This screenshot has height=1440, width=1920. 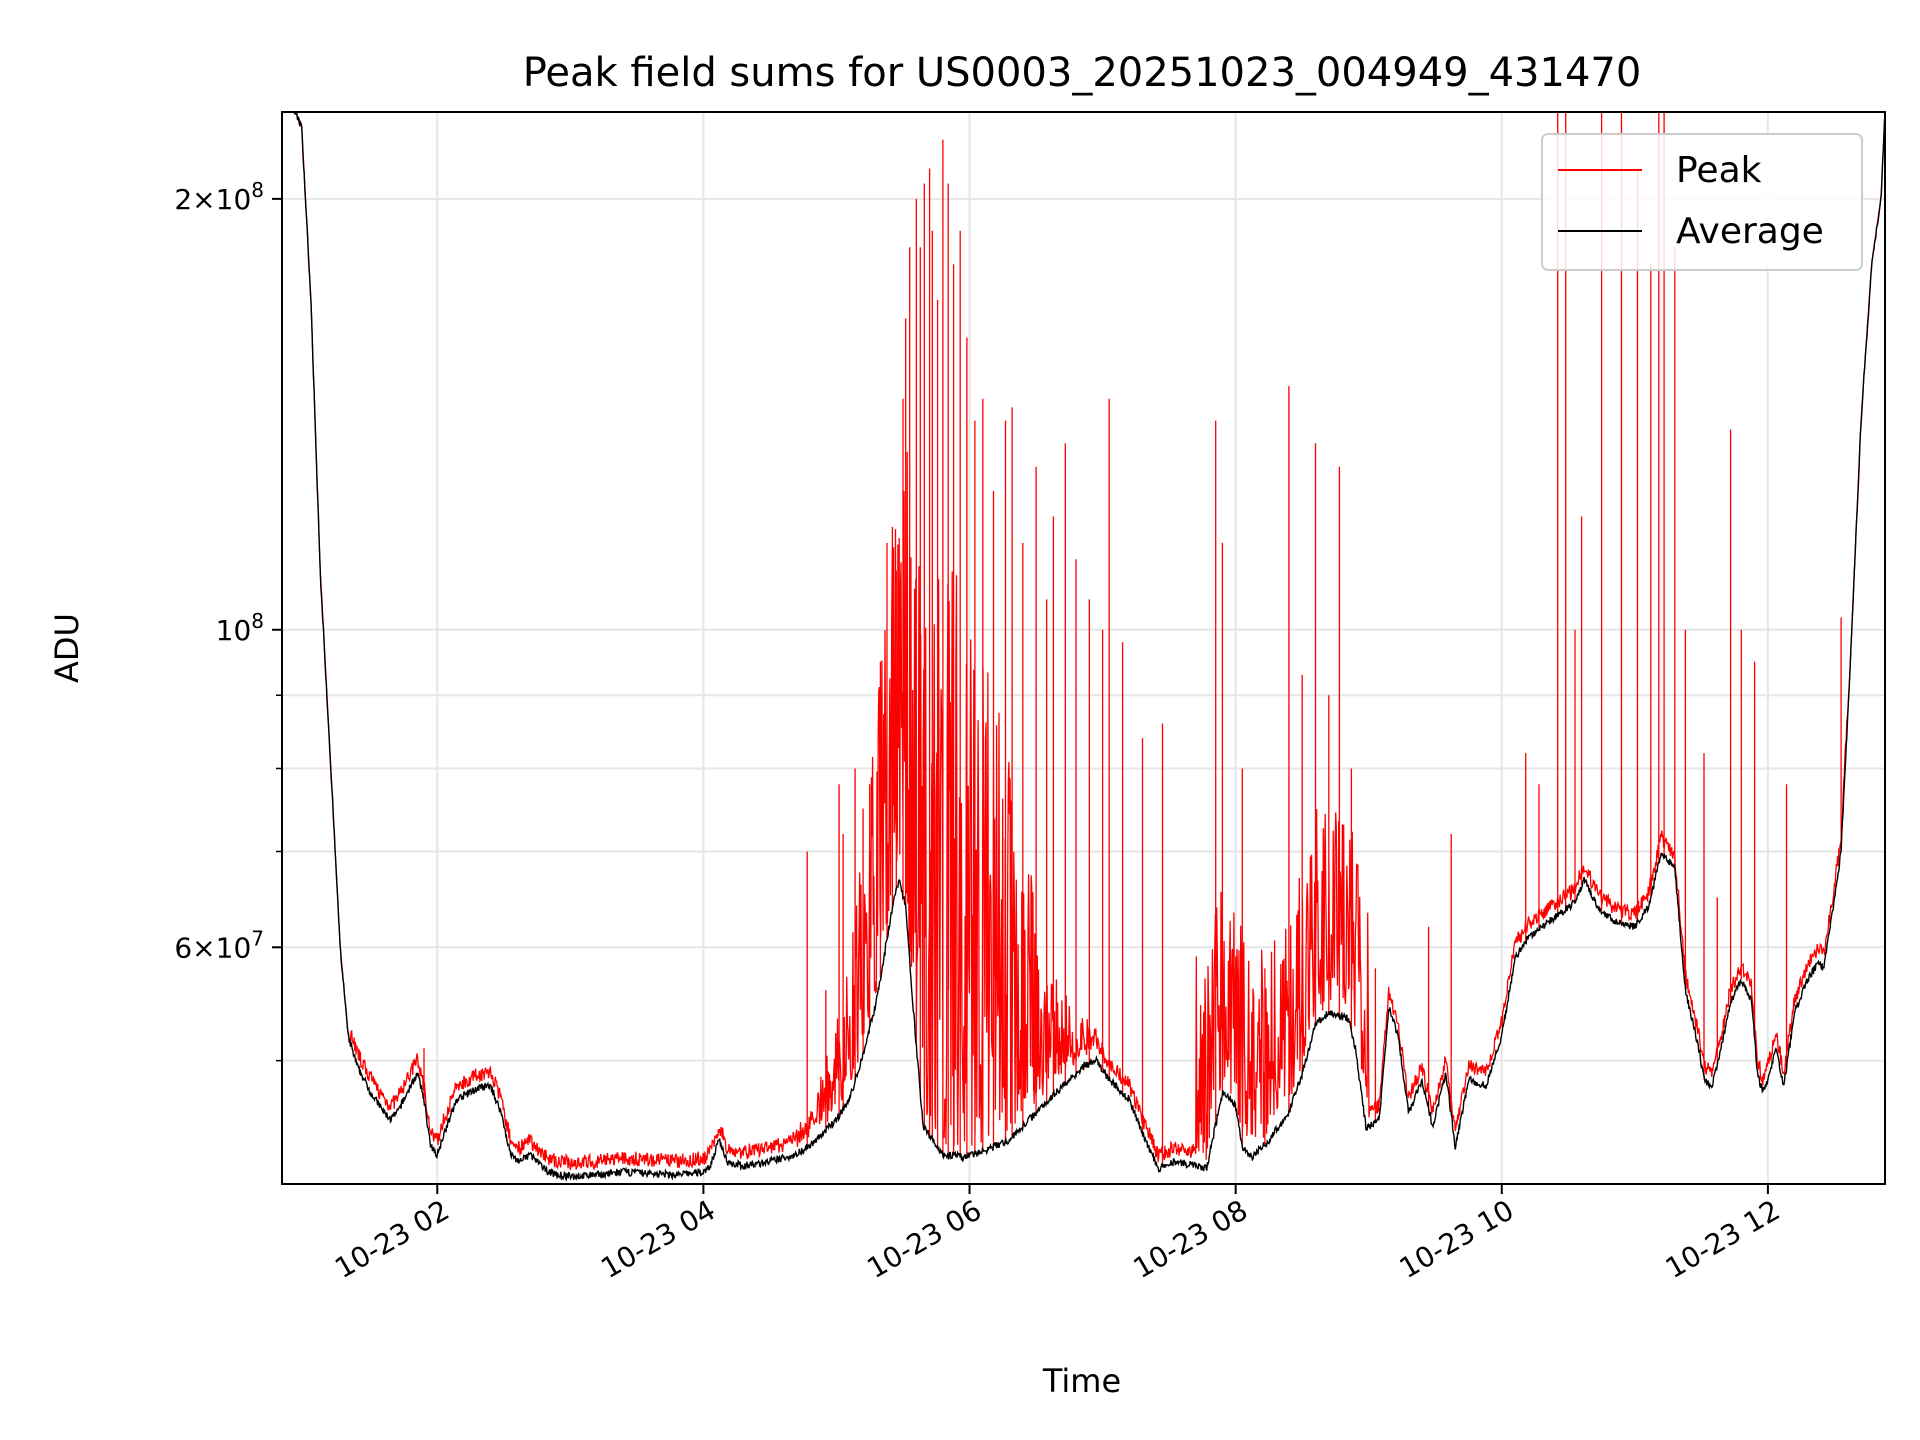 I want to click on x-axis-label: Time, so click(x=1081, y=1381).